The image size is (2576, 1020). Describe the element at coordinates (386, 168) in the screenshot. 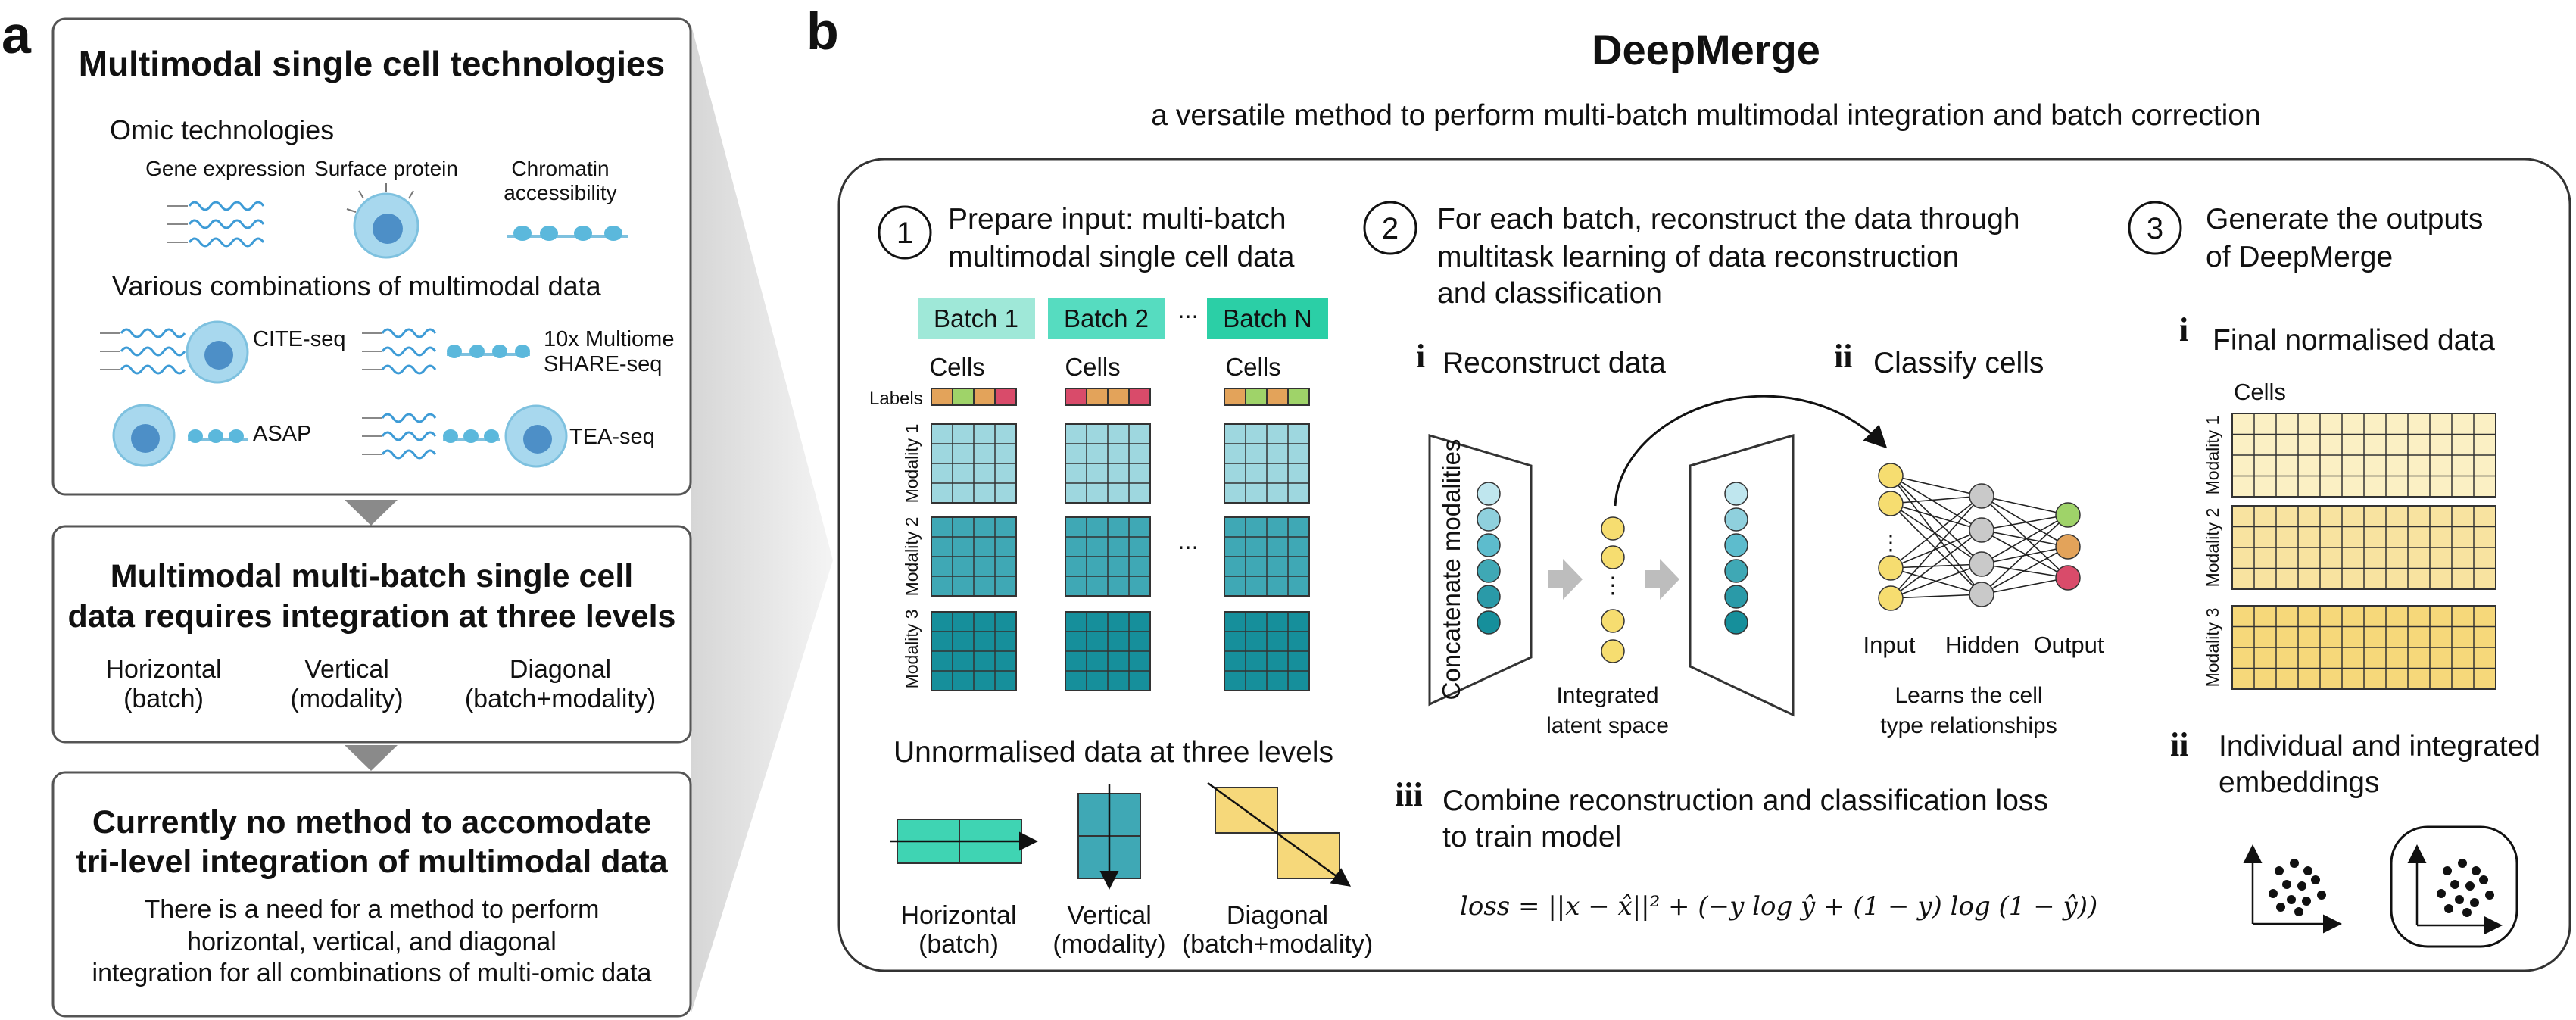

I see `omic-surface-protein: Surface protein` at that location.